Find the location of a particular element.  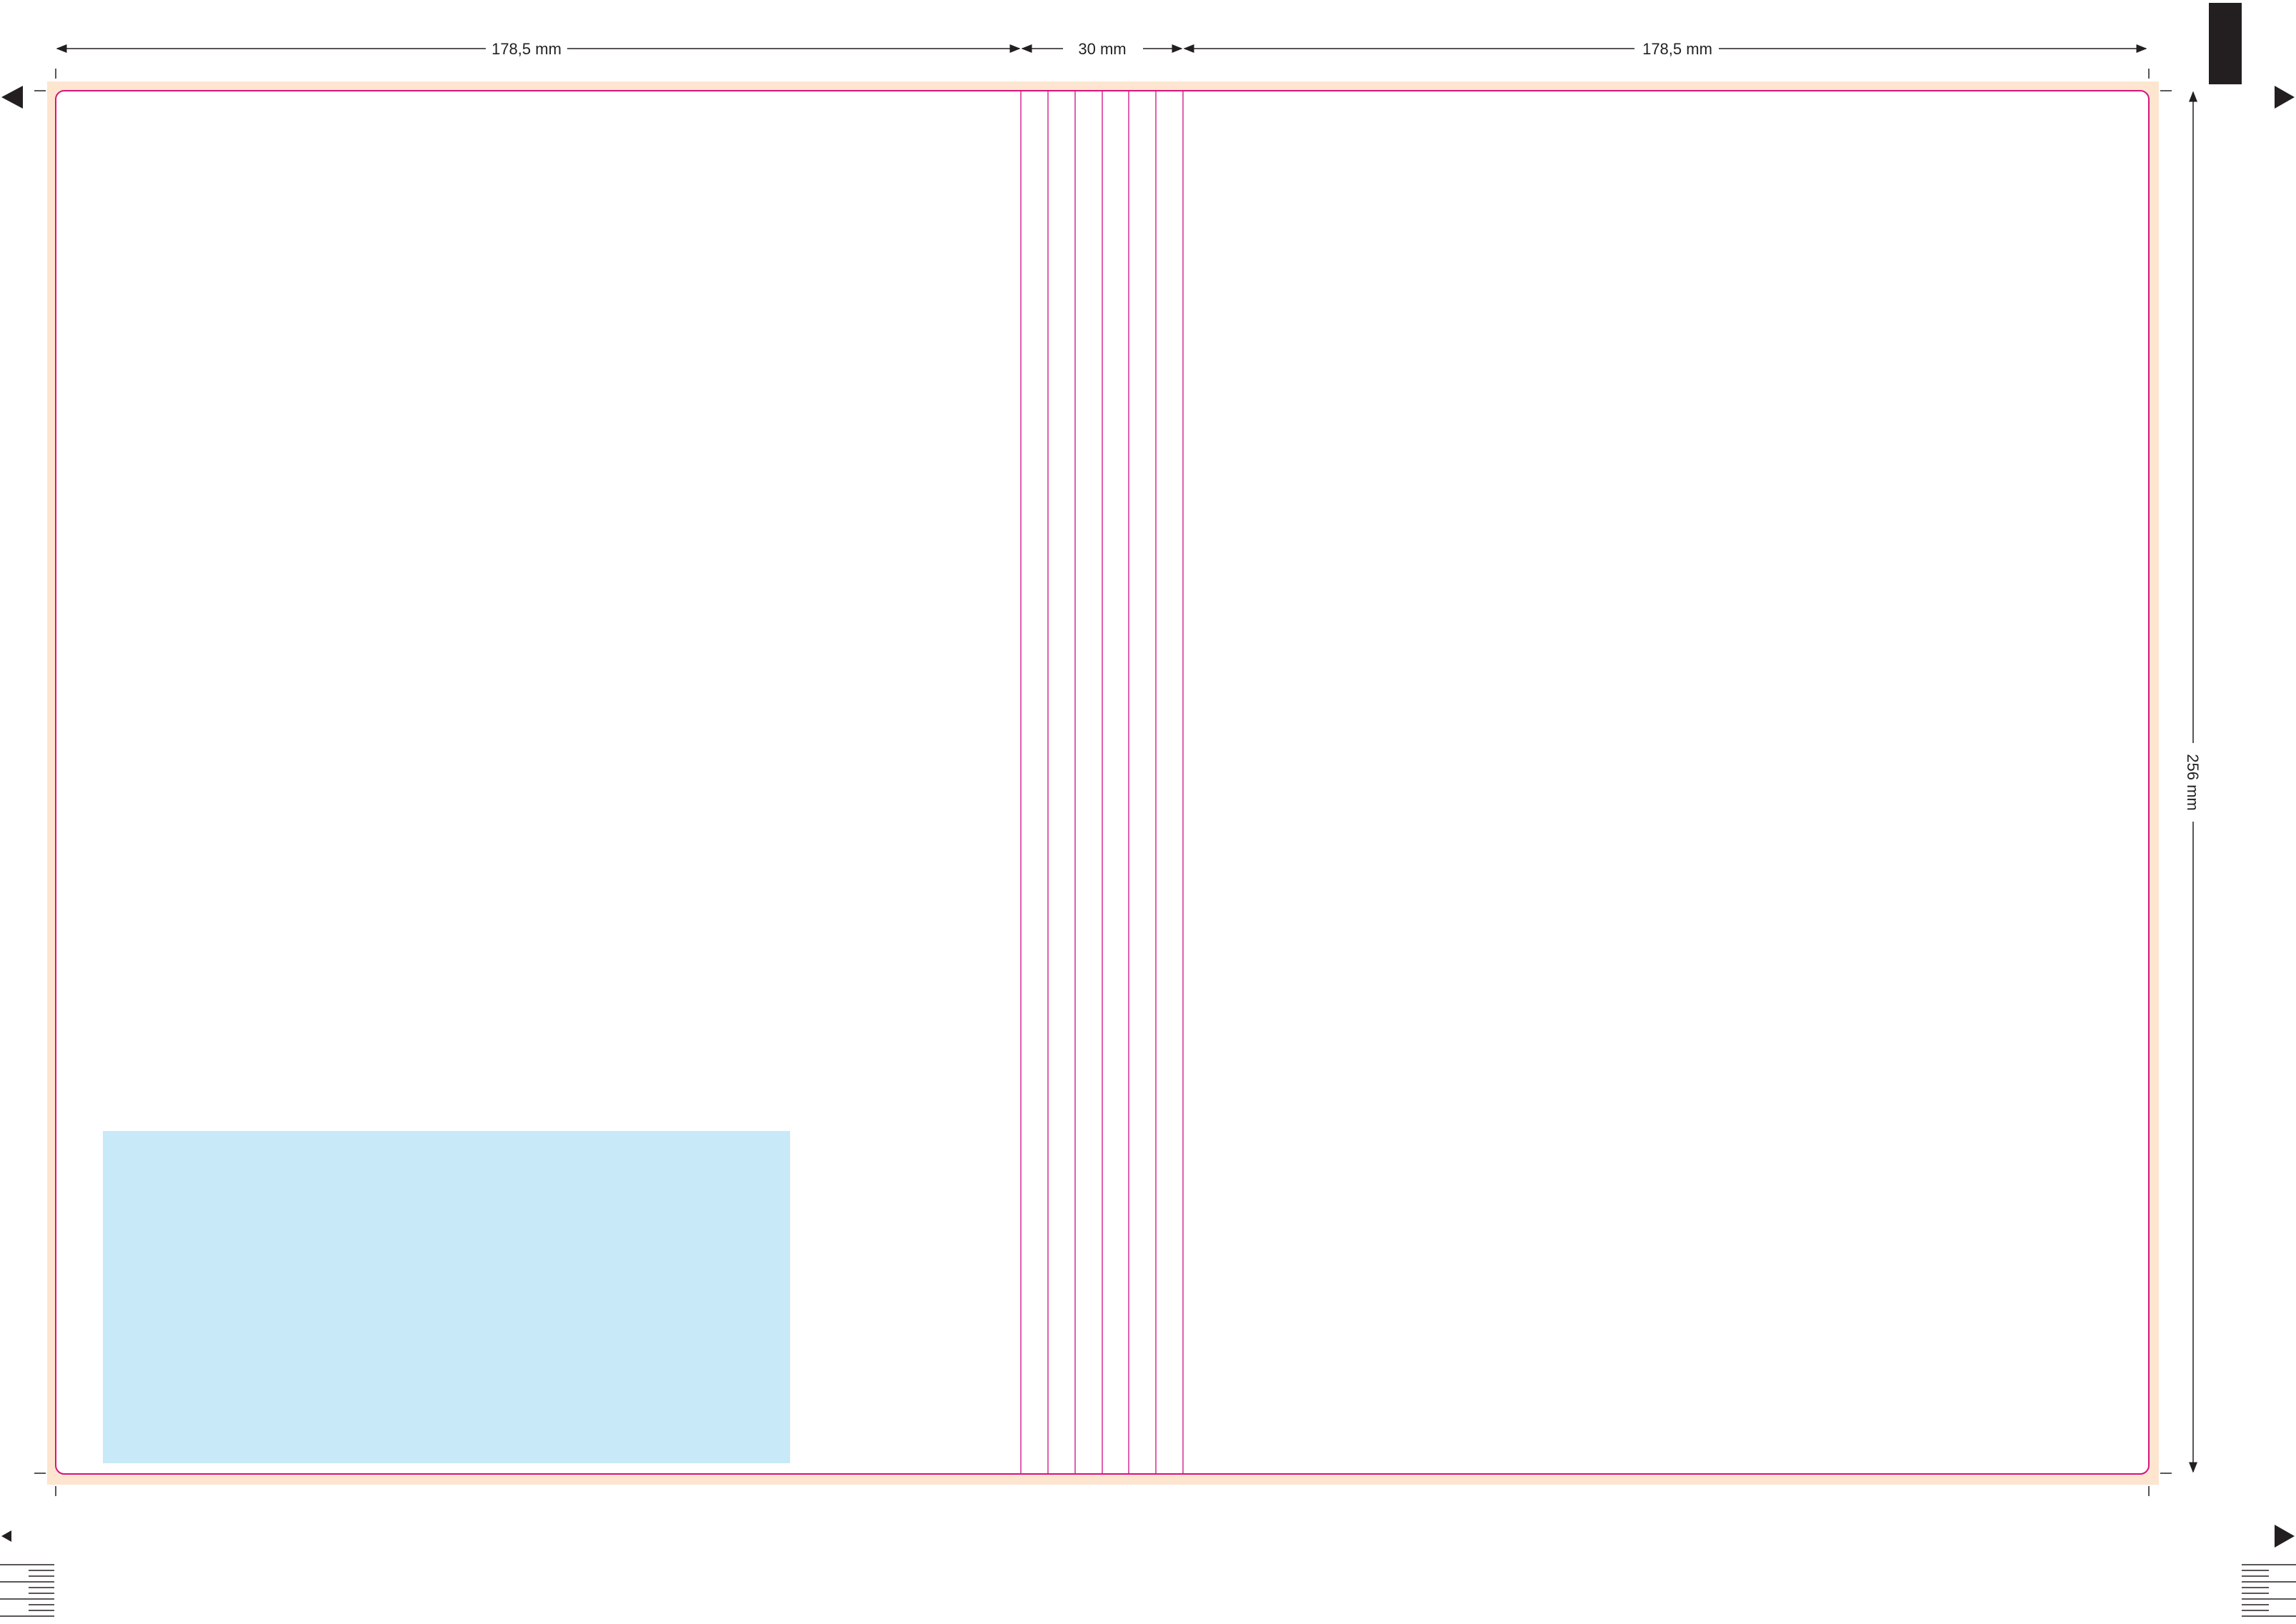

dimension-label-left-panel: 178,5 mm is located at coordinates (526, 49).